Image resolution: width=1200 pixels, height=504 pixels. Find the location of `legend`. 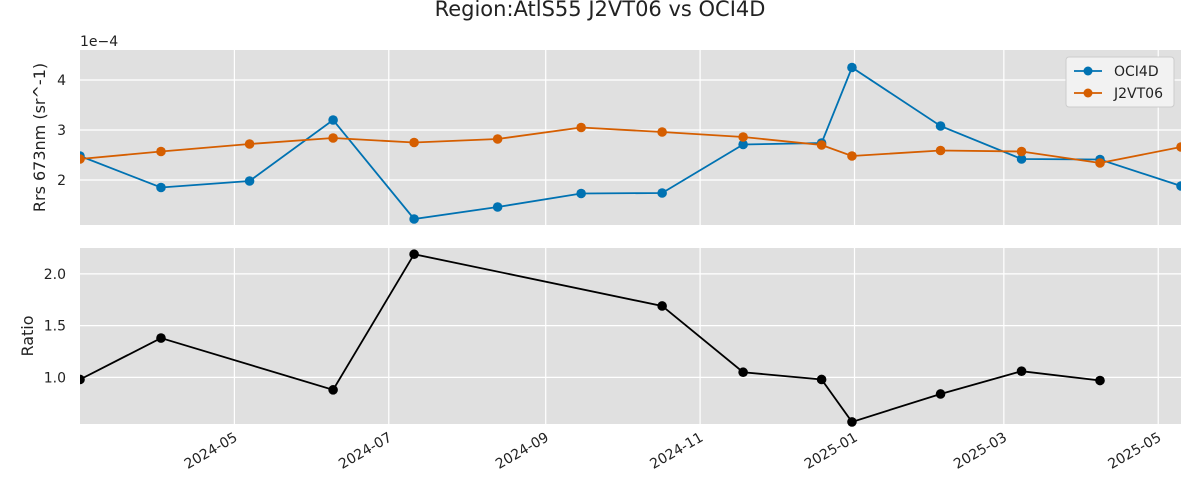

legend is located at coordinates (1120, 82).